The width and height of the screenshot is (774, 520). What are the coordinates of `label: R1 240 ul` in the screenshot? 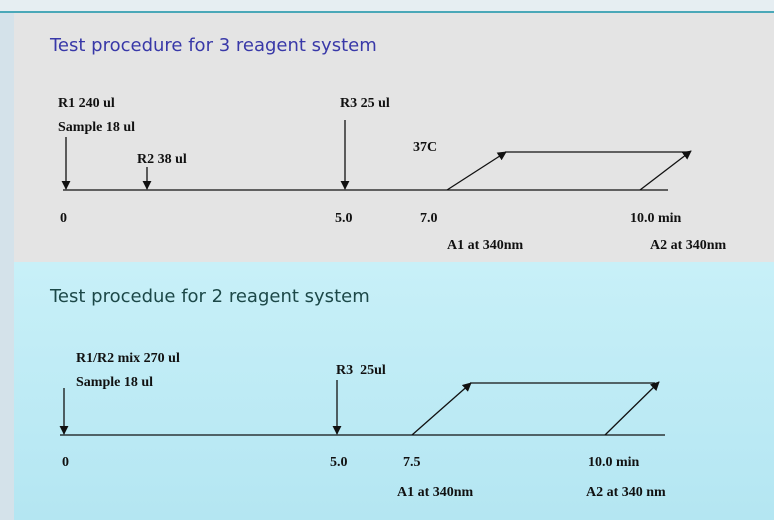 It's located at (86, 103).